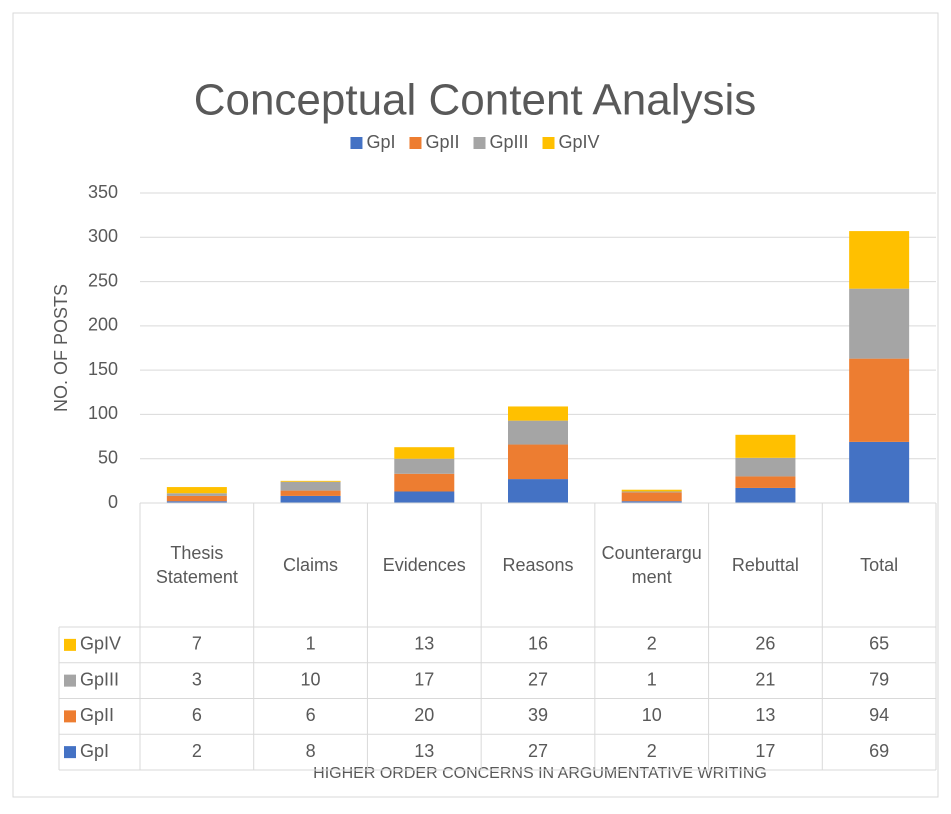  I want to click on y-tick-label: 300, so click(103, 236).